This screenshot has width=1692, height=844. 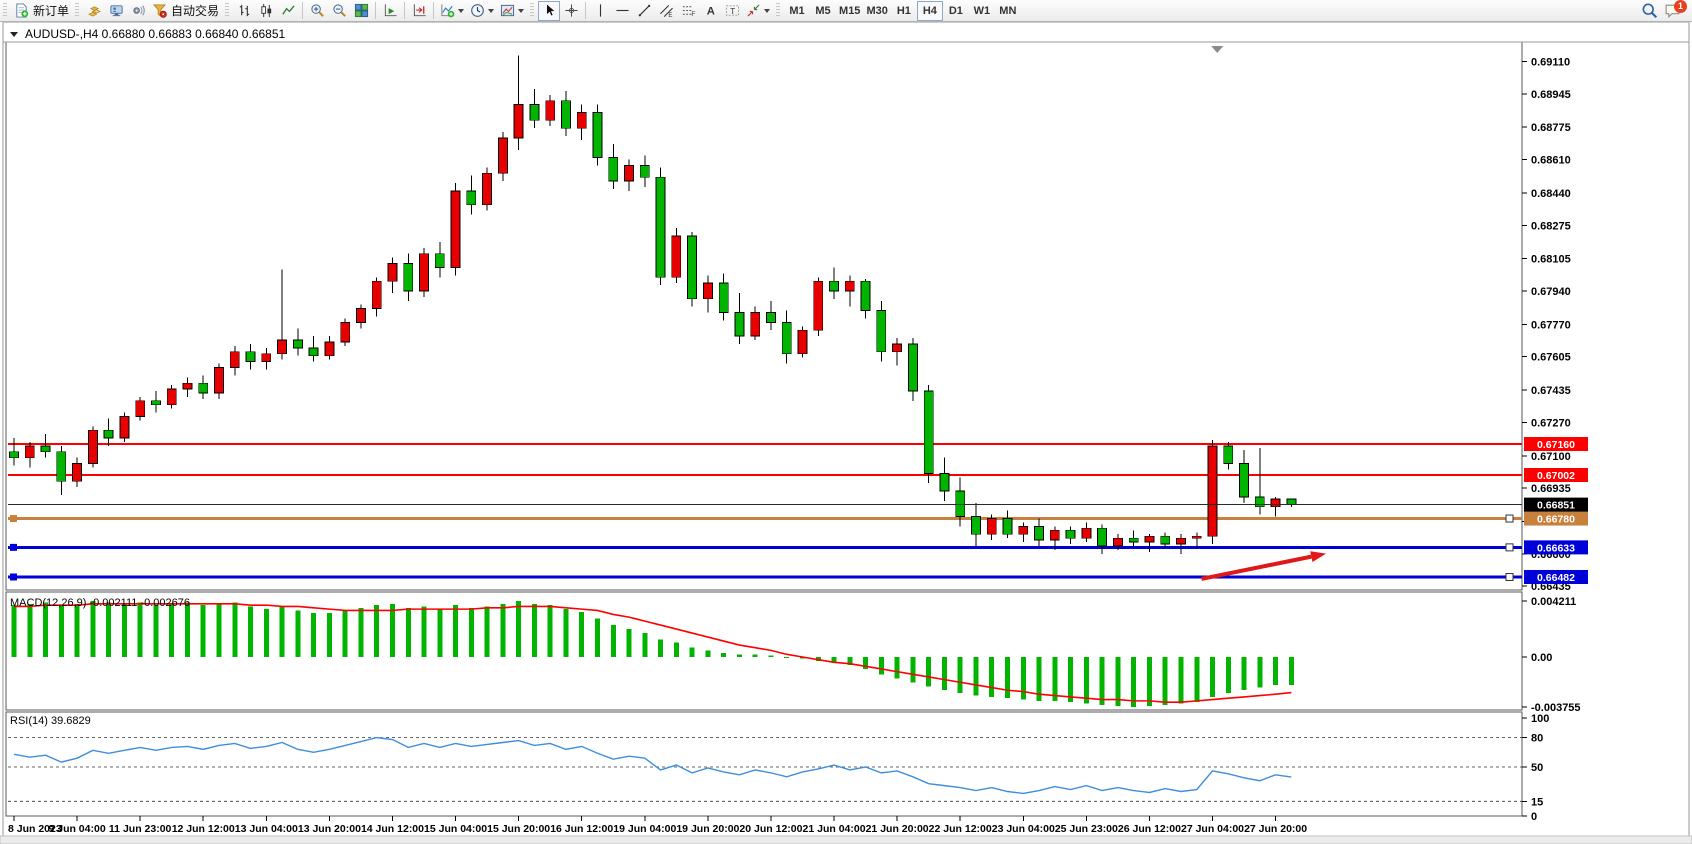 What do you see at coordinates (644, 11) in the screenshot?
I see `trendline-button` at bounding box center [644, 11].